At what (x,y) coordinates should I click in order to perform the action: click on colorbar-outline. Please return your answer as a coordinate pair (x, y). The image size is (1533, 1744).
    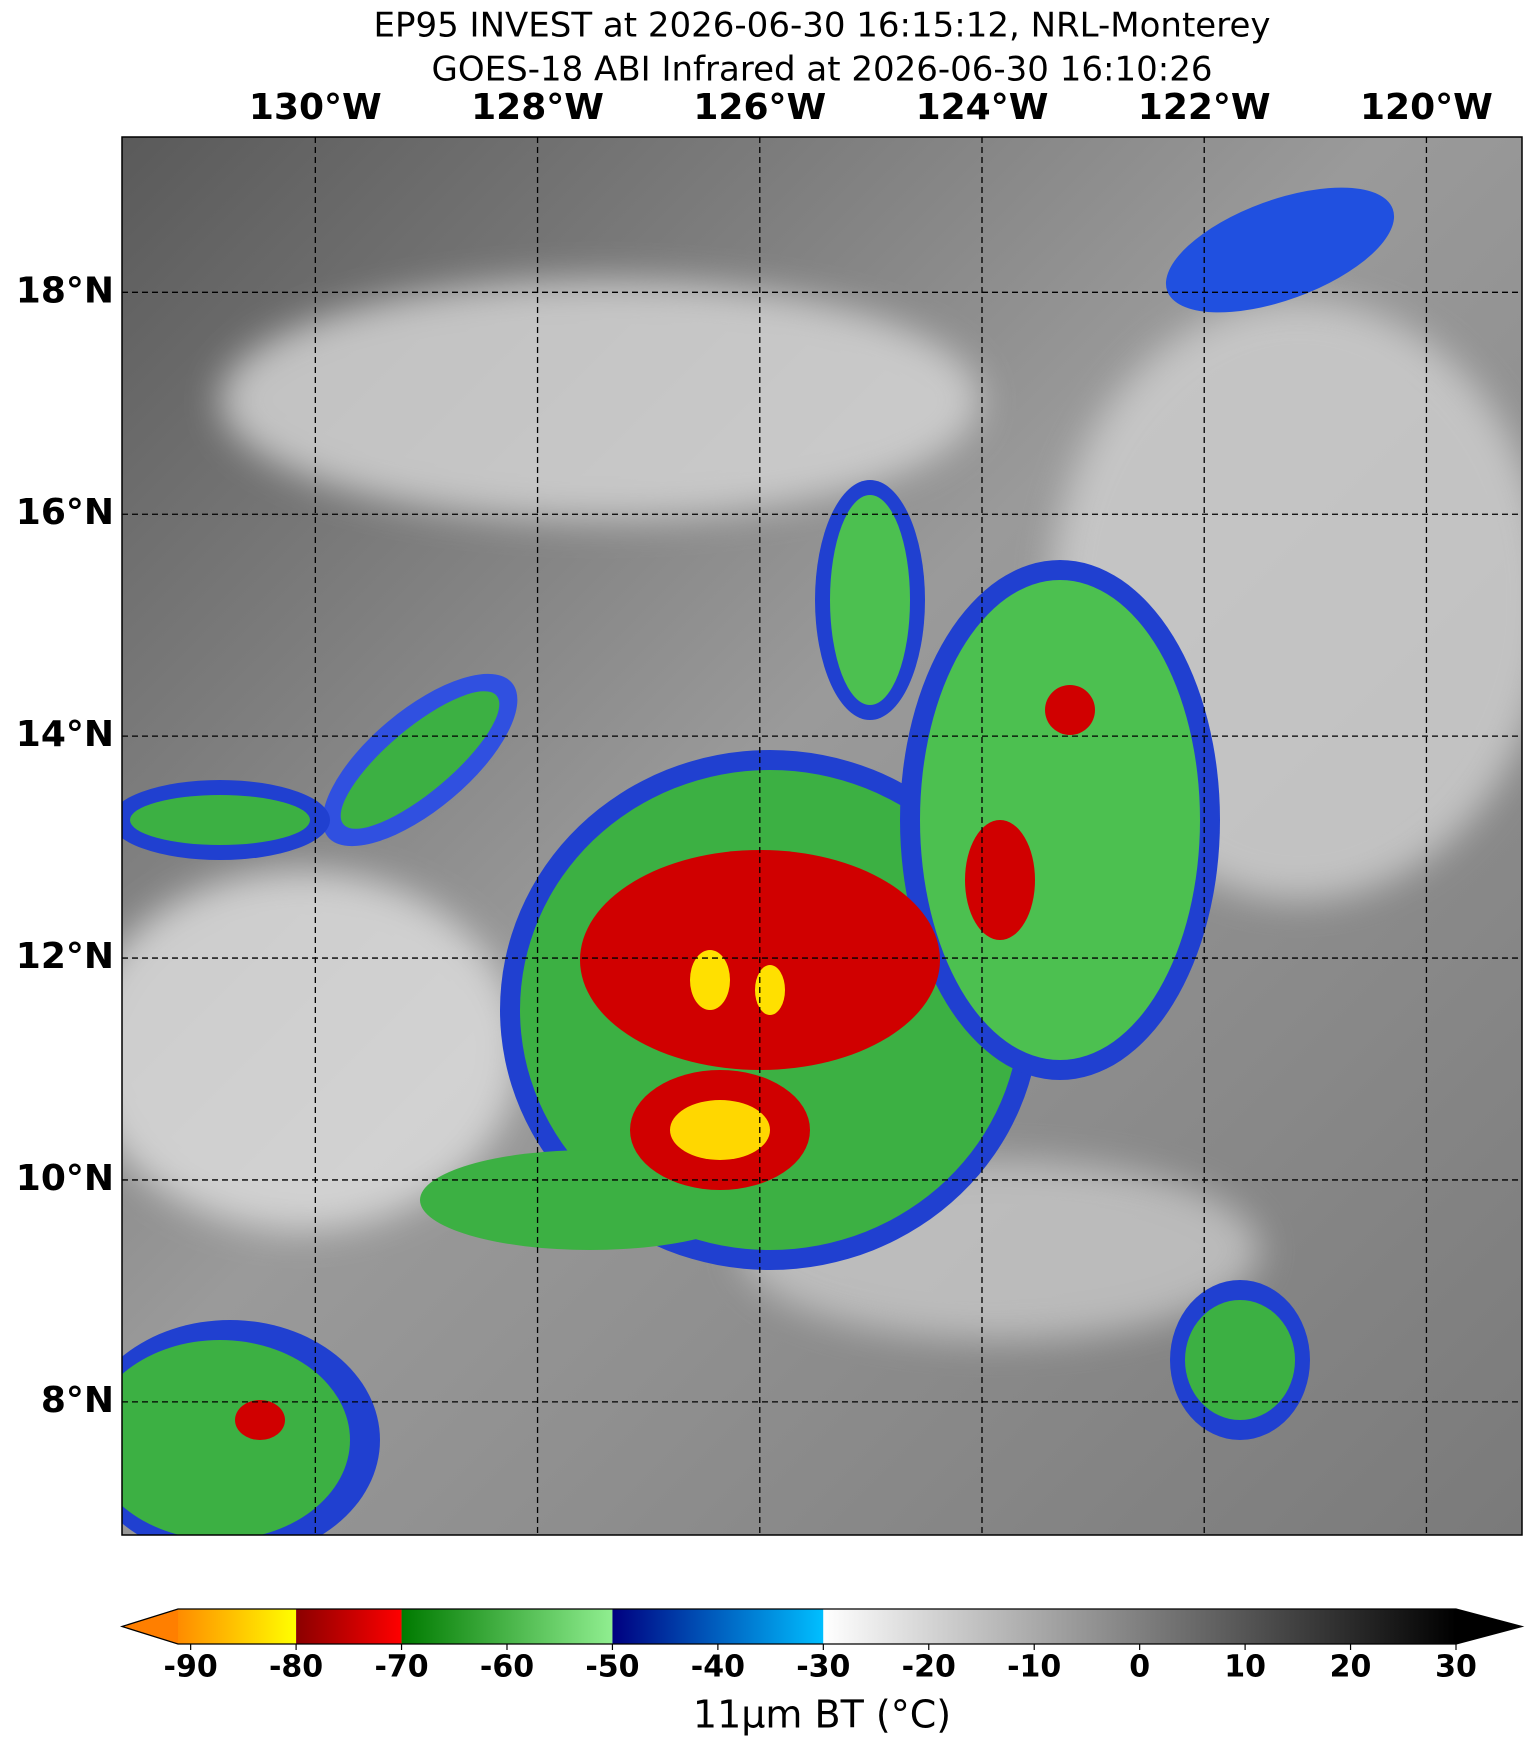
    Looking at the image, I should click on (822, 1626).